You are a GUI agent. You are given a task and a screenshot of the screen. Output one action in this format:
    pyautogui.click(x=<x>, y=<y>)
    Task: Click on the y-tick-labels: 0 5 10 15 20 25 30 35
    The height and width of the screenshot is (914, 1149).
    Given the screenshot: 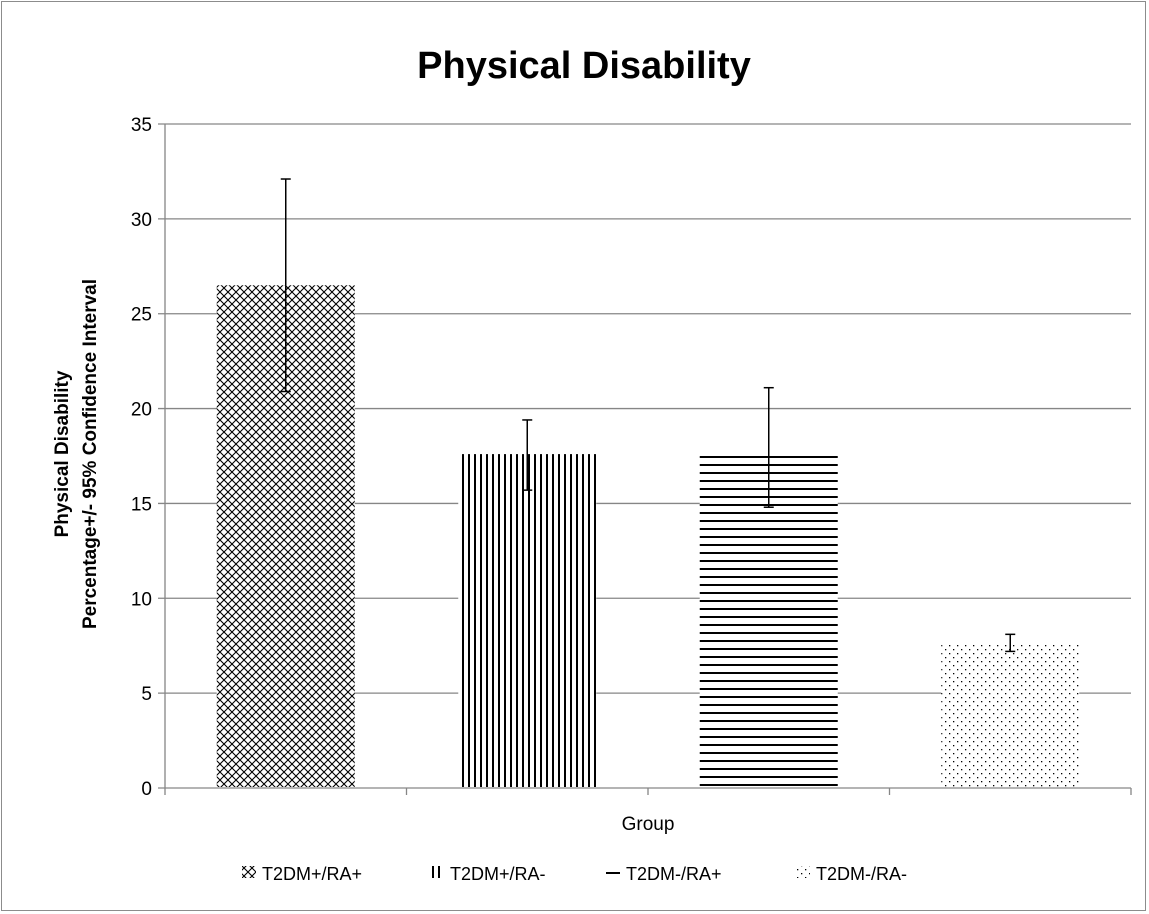 What is the action you would take?
    pyautogui.click(x=141, y=457)
    